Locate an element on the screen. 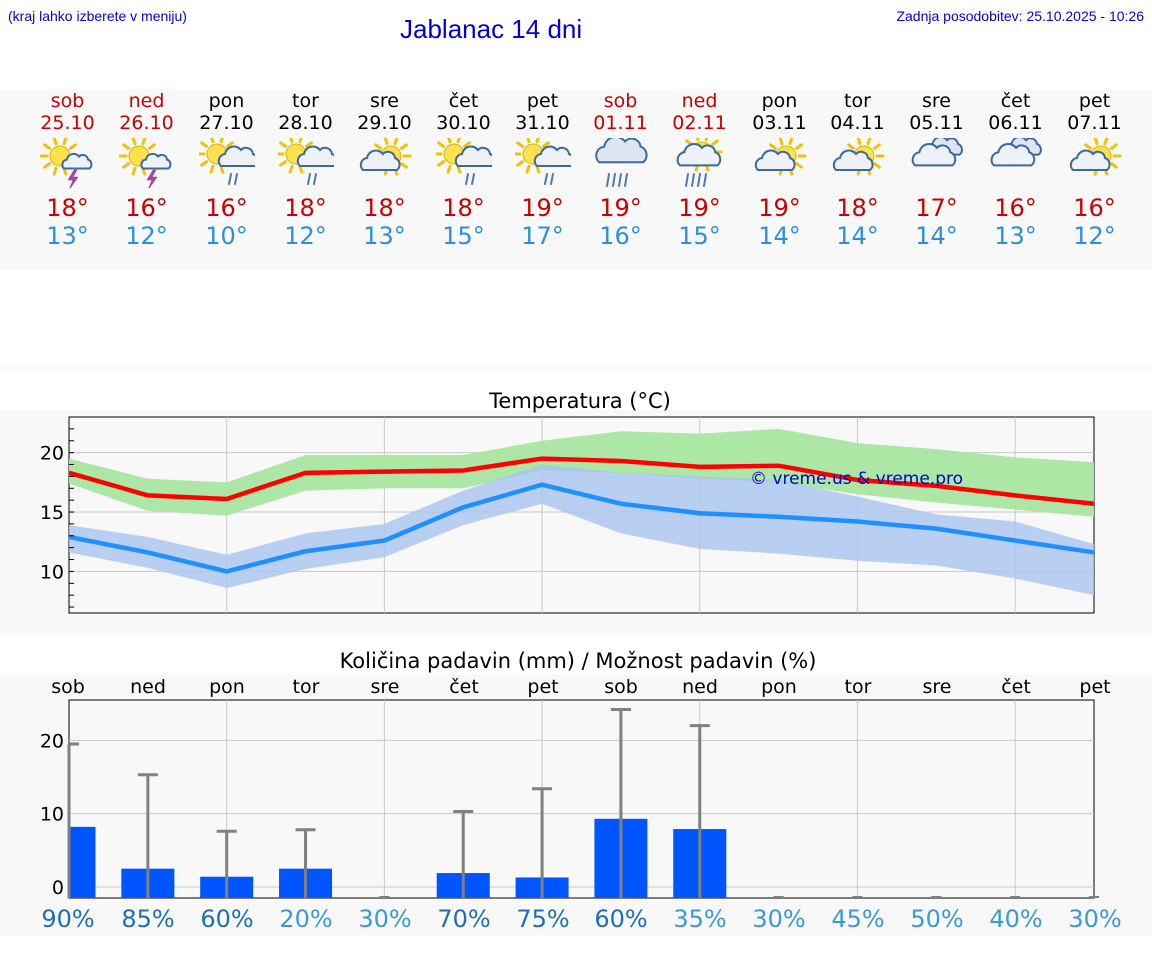 Image resolution: width=1152 pixels, height=975 pixels. day-date: 29.10 is located at coordinates (384, 123).